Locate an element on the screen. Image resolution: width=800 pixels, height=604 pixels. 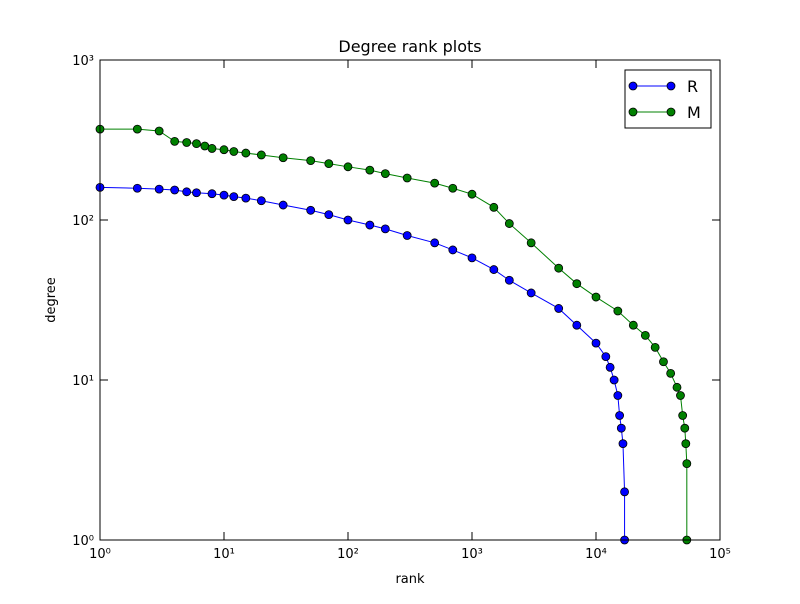
legend-box is located at coordinates (668, 99).